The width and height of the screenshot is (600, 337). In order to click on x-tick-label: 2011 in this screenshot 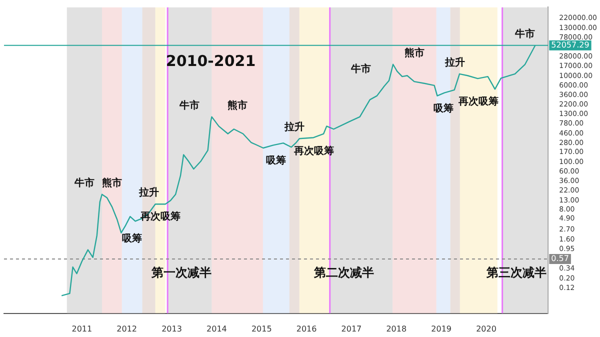, I will do `click(82, 329)`.